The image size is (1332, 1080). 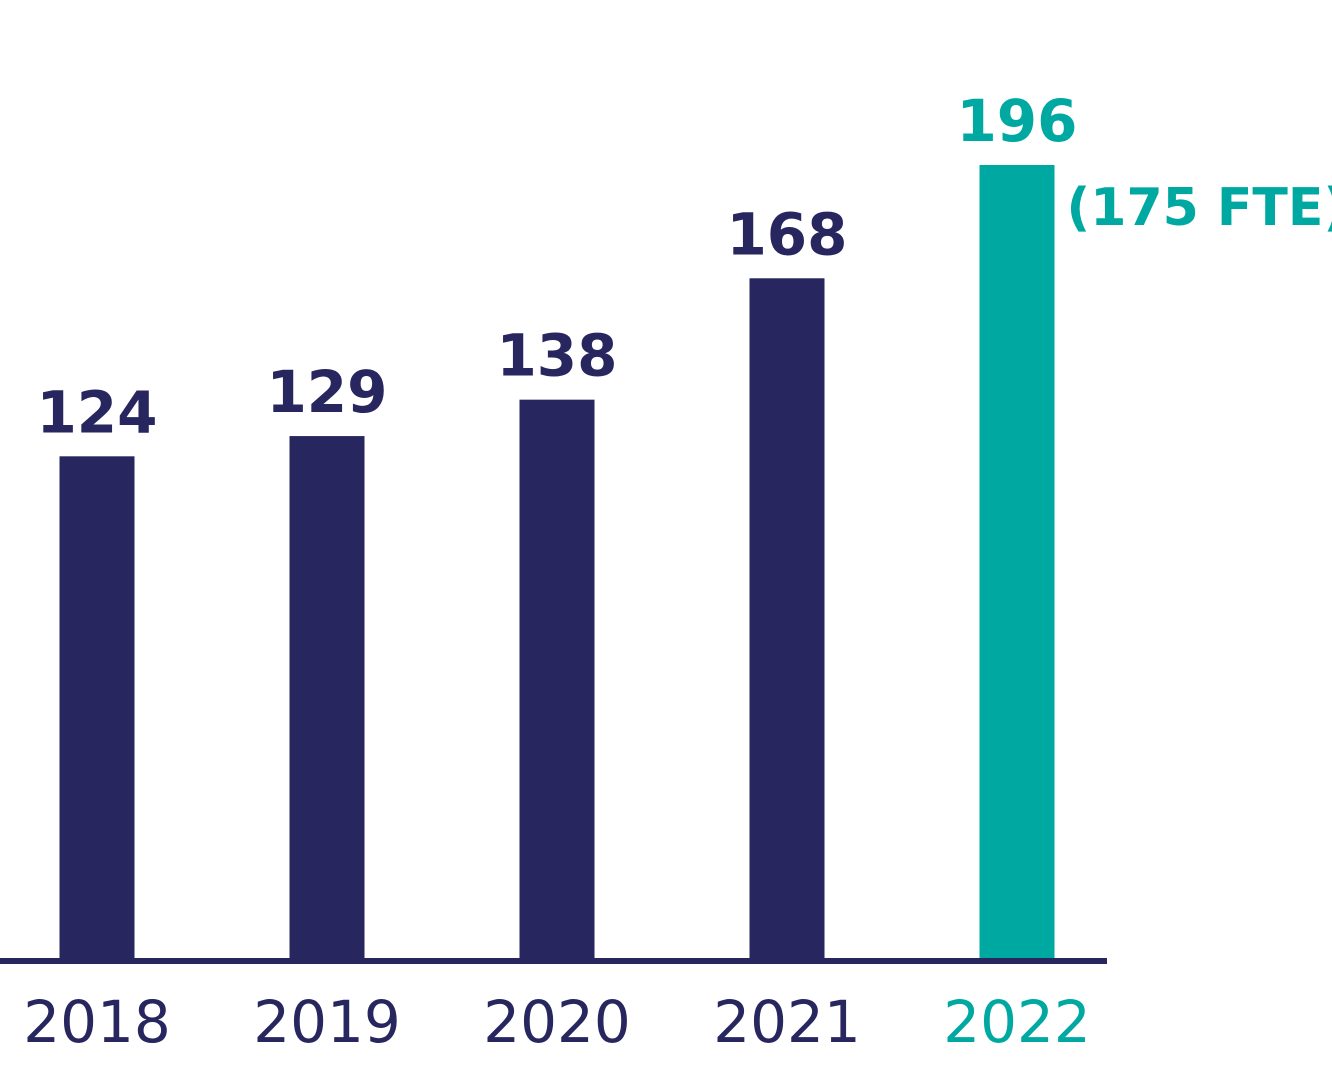 I want to click on value-label-2020: 138, so click(x=556, y=356).